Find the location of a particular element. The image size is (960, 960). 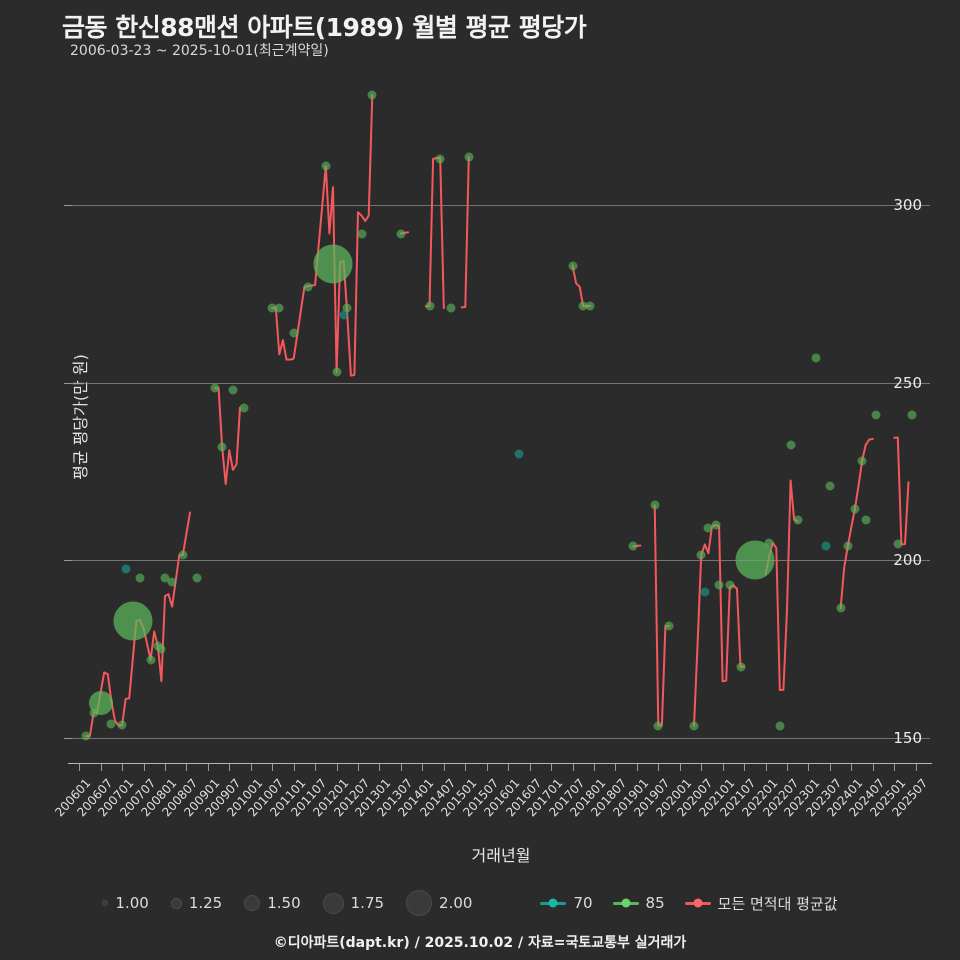

legend-size-label: 1.75 is located at coordinates (367, 903).